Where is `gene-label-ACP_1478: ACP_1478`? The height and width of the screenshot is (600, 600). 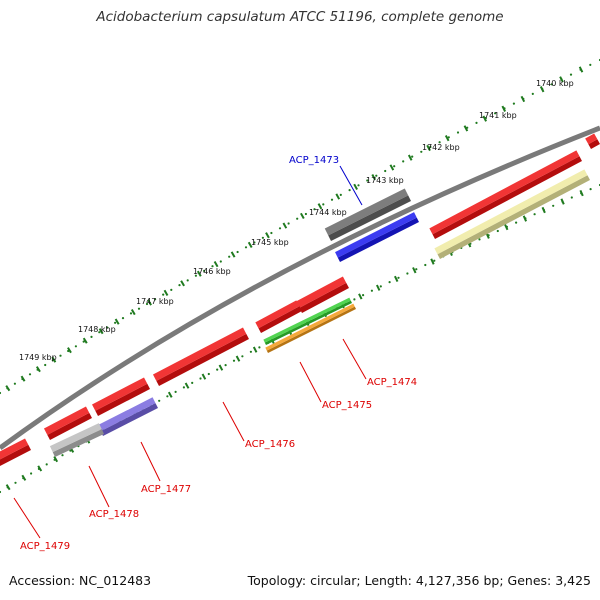
gene-label-ACP_1478: ACP_1478 is located at coordinates (114, 514).